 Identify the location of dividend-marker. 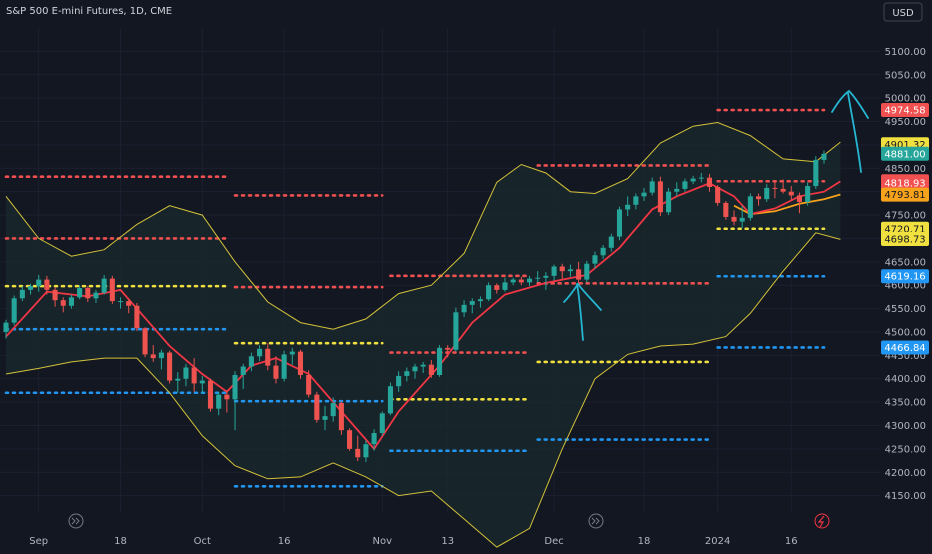
(822, 521).